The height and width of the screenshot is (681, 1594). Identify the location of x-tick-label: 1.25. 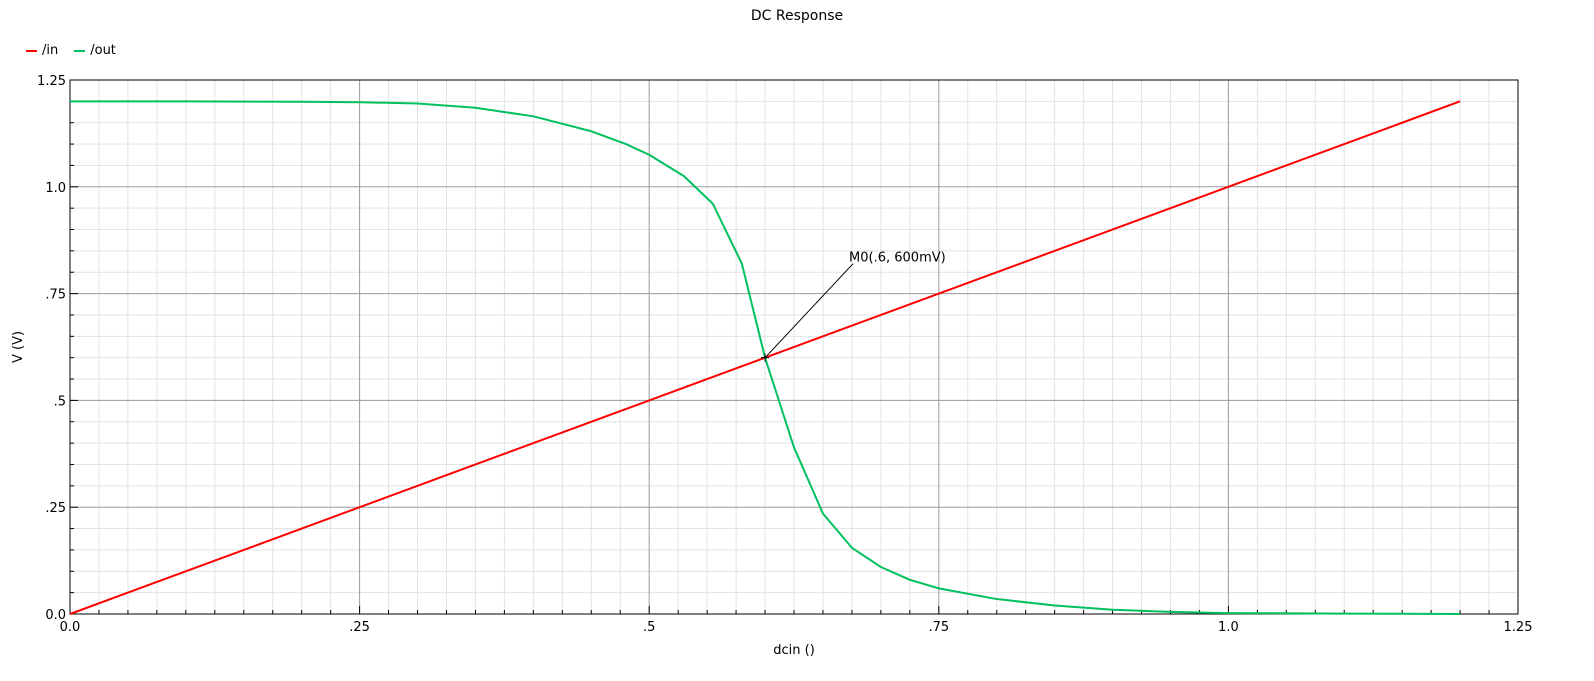
(1518, 627).